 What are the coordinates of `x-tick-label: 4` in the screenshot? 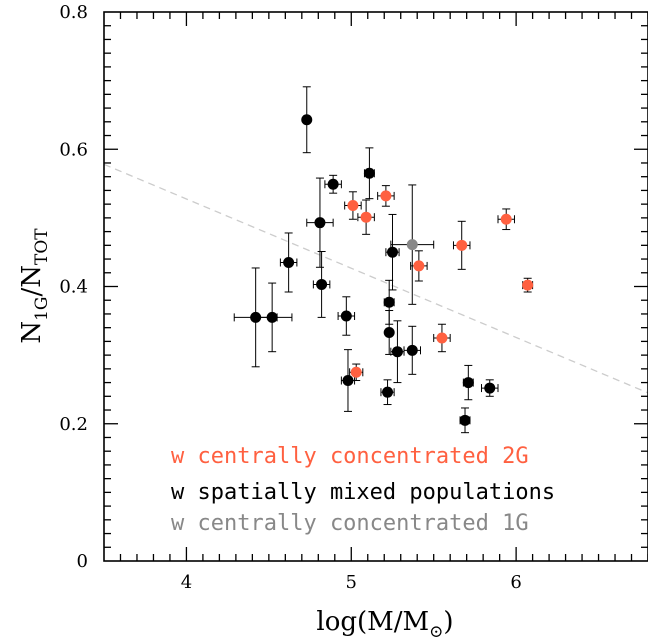 It's located at (186, 582).